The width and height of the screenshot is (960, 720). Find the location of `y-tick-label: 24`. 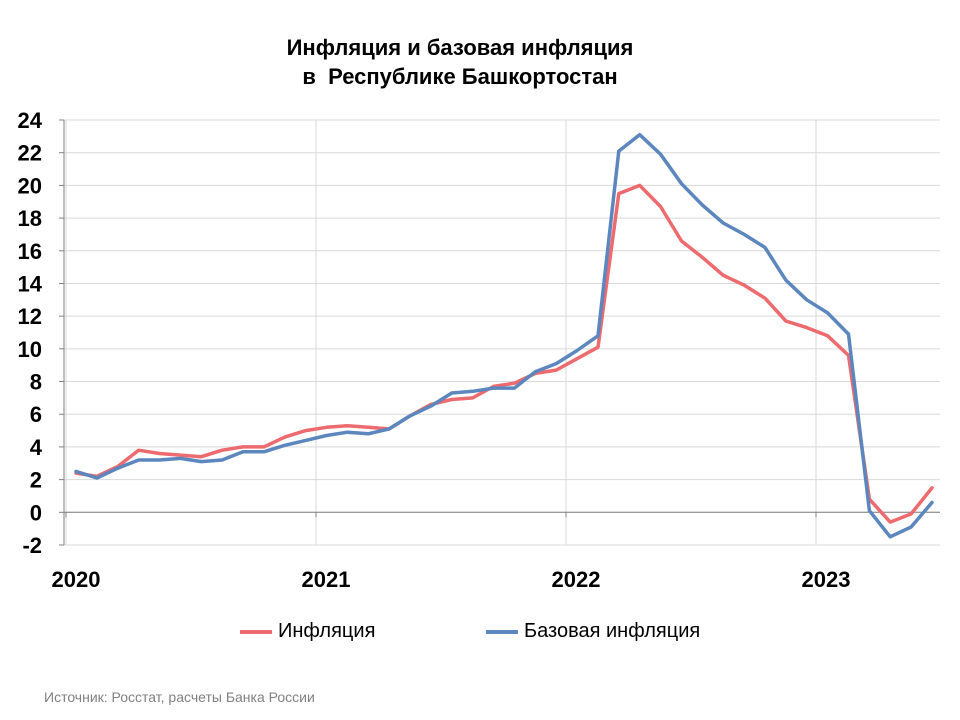

y-tick-label: 24 is located at coordinates (30, 120).